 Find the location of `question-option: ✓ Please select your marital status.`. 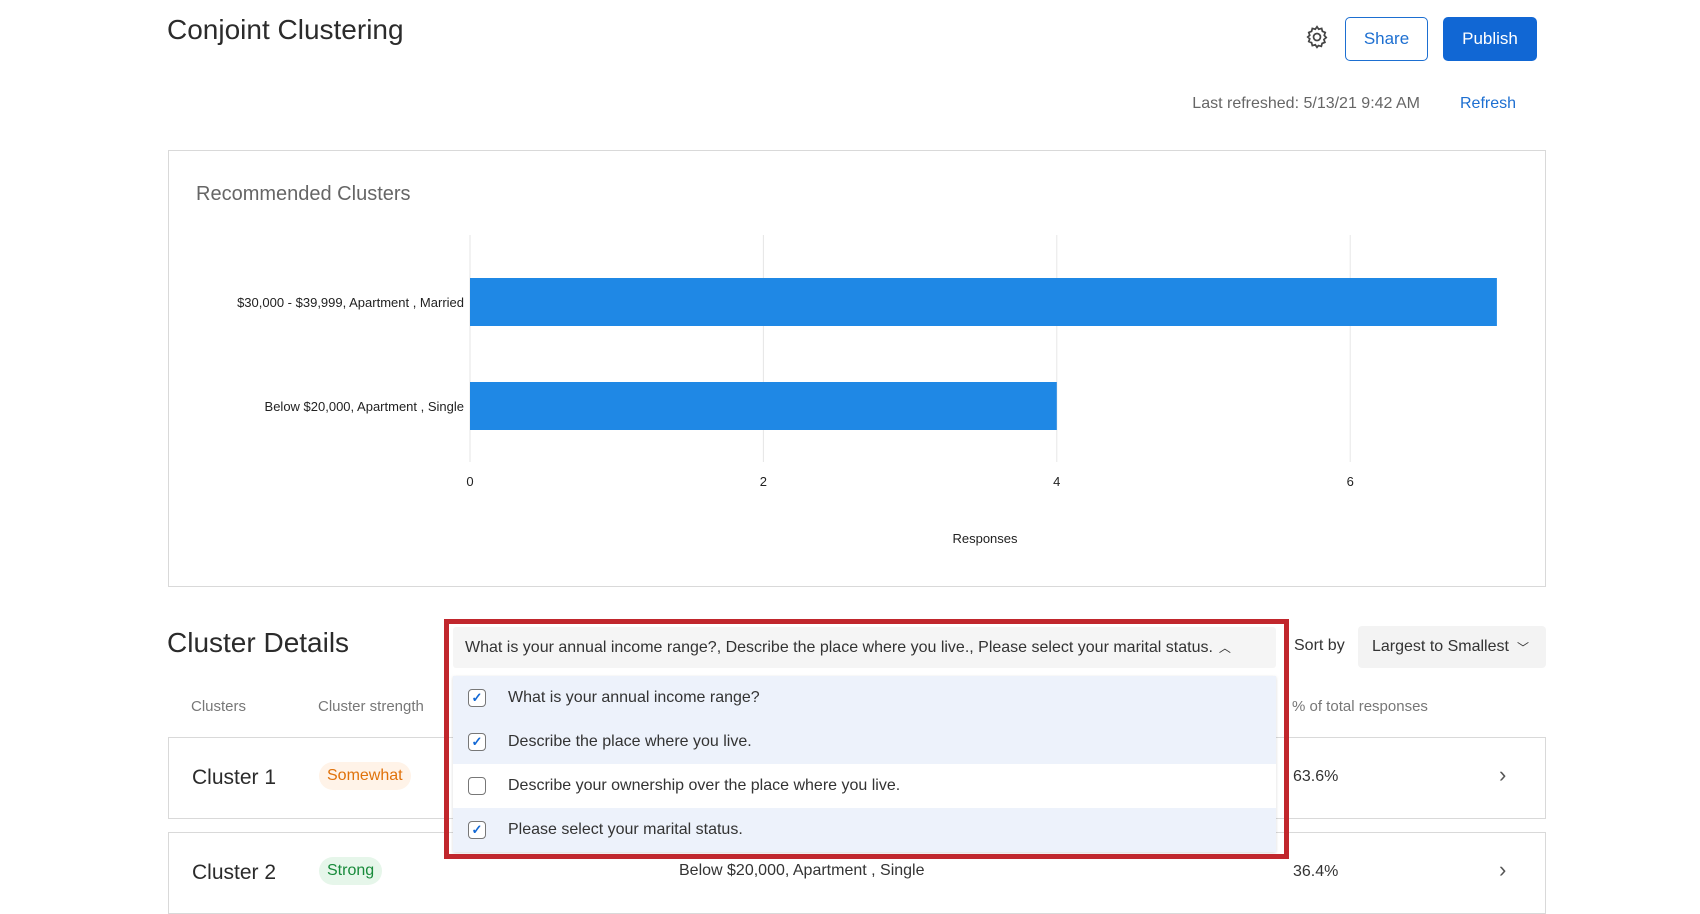

question-option: ✓ Please select your marital status. is located at coordinates (864, 830).